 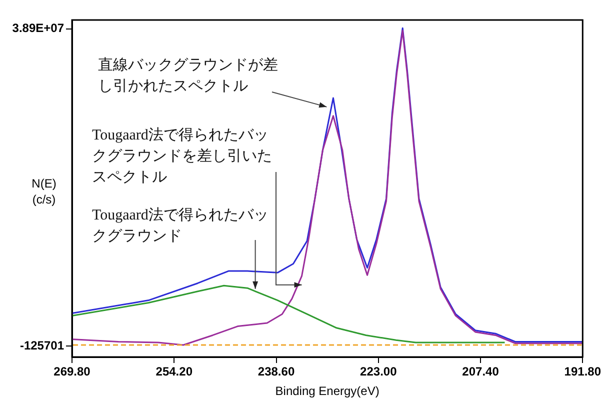 What do you see at coordinates (583, 371) in the screenshot?
I see `x-tick-label: 191.80` at bounding box center [583, 371].